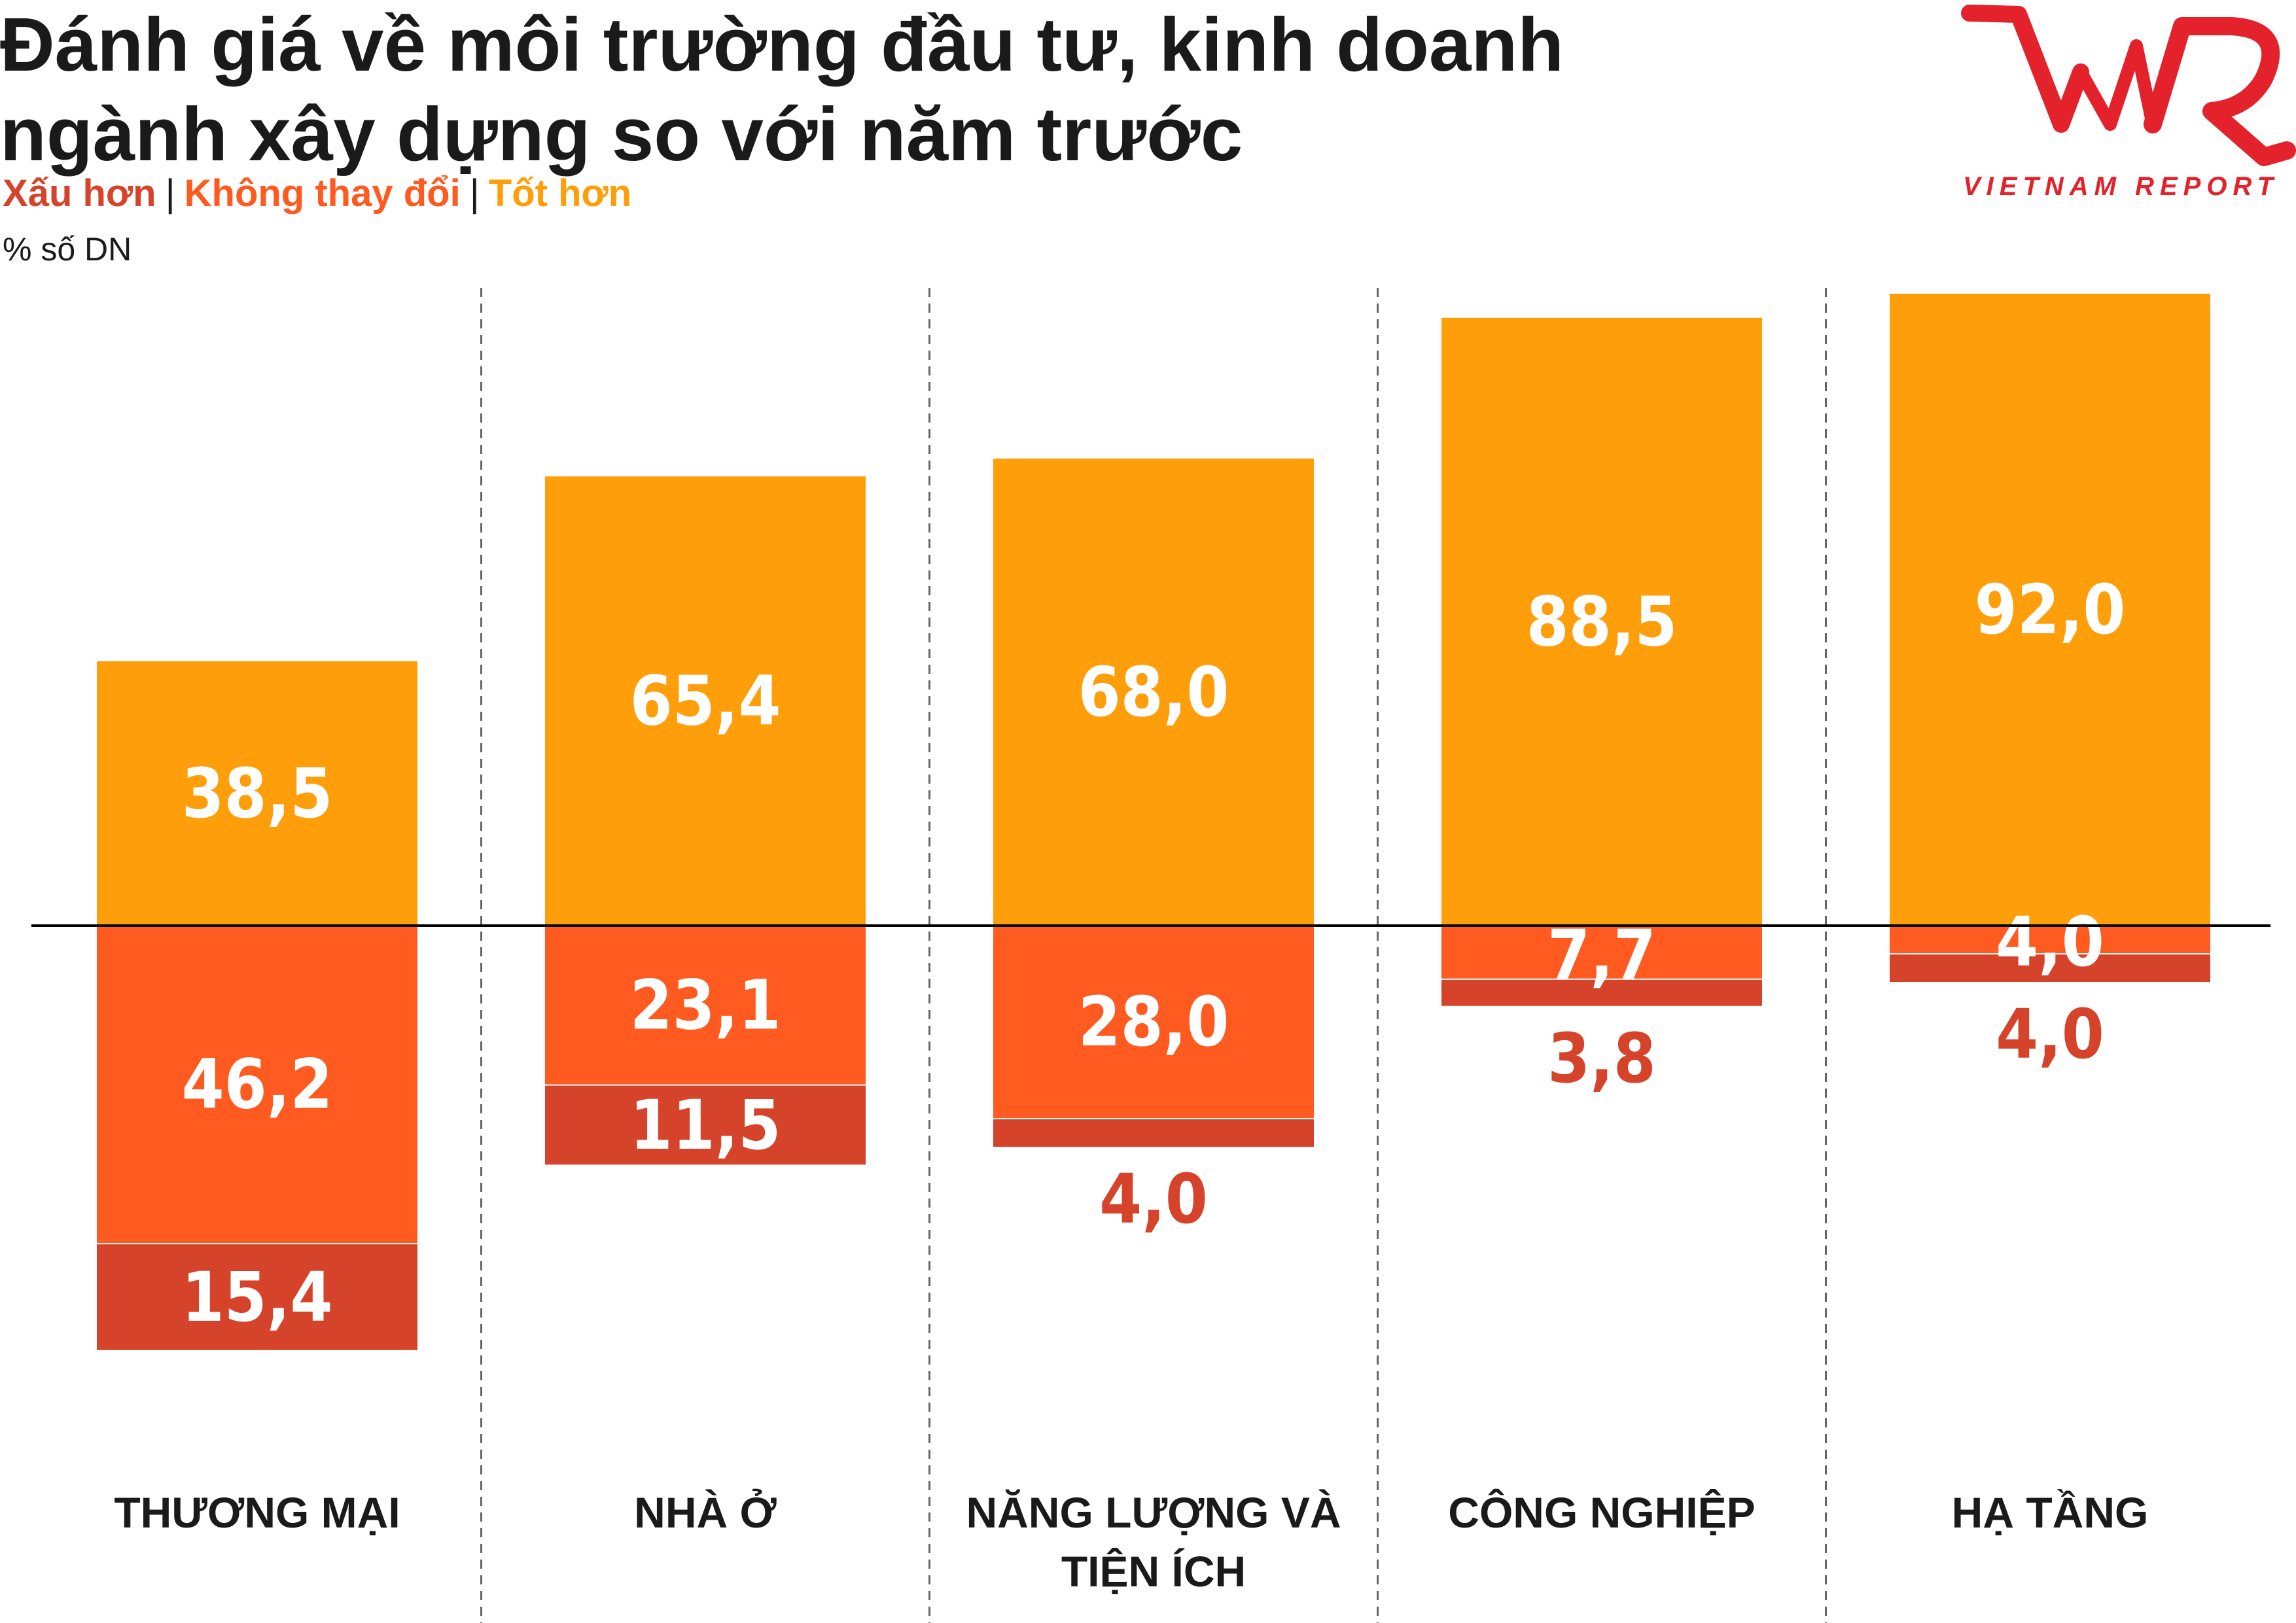 The height and width of the screenshot is (1623, 2296). I want to click on bar-value-better: 68,0, so click(1153, 692).